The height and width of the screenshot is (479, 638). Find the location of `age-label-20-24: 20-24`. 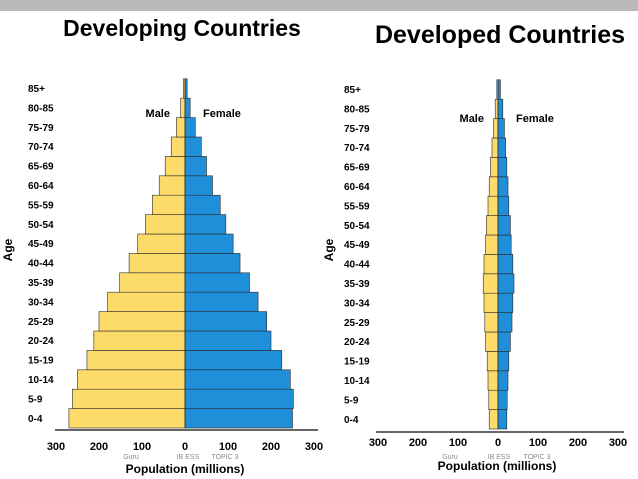

age-label-20-24: 20-24 is located at coordinates (357, 342).